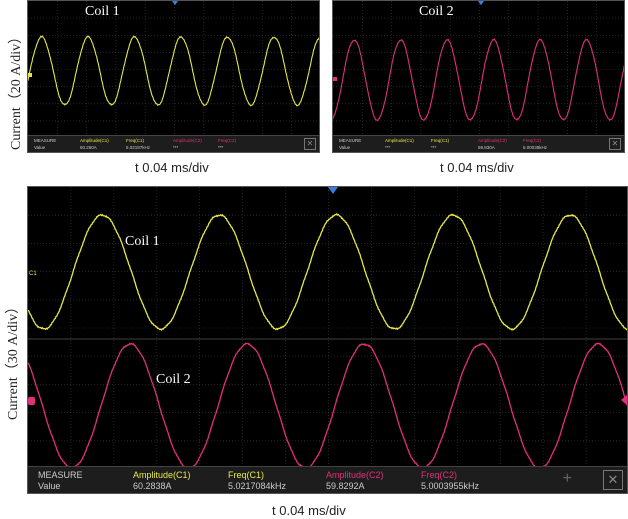 Image resolution: width=628 pixels, height=519 pixels. What do you see at coordinates (478, 80) in the screenshot?
I see `coil2-trace` at bounding box center [478, 80].